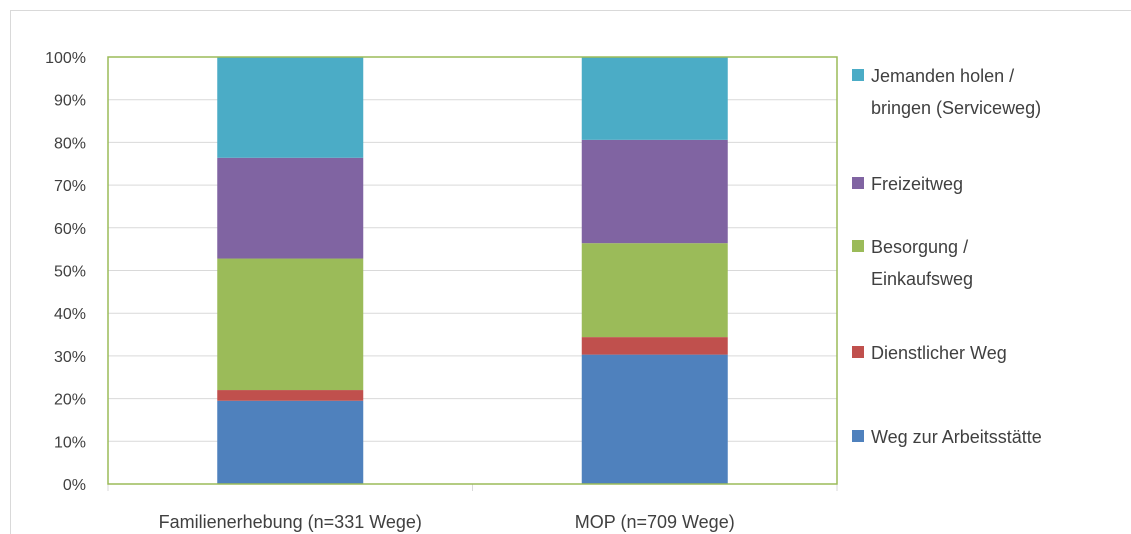  What do you see at coordinates (922, 263) in the screenshot?
I see `legend-label: Besorgung / Einkaufsweg` at bounding box center [922, 263].